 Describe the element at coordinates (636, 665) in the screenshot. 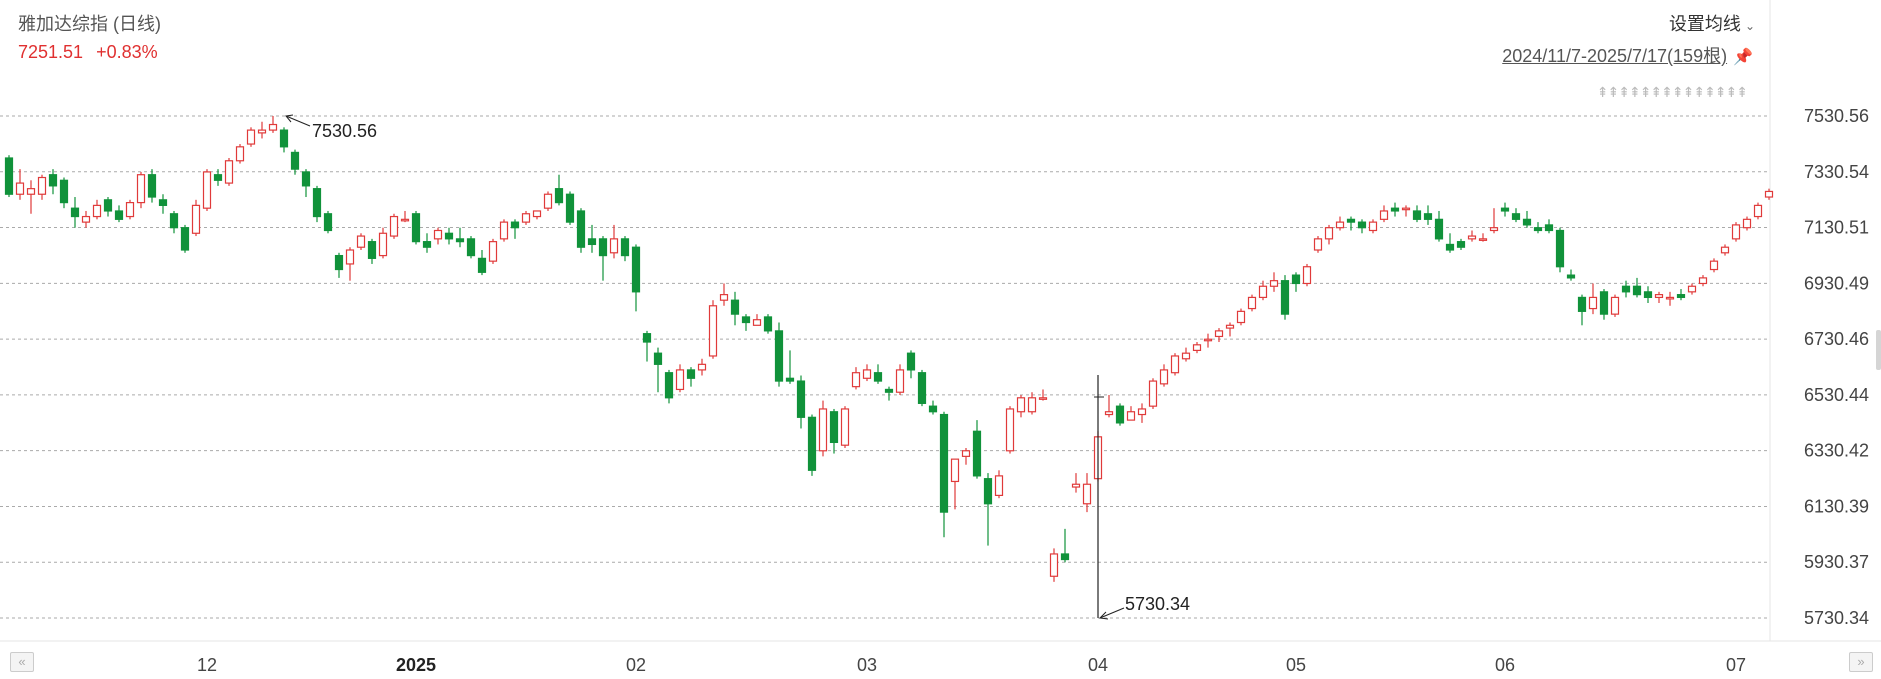

I see `x-tick-label: 02` at that location.